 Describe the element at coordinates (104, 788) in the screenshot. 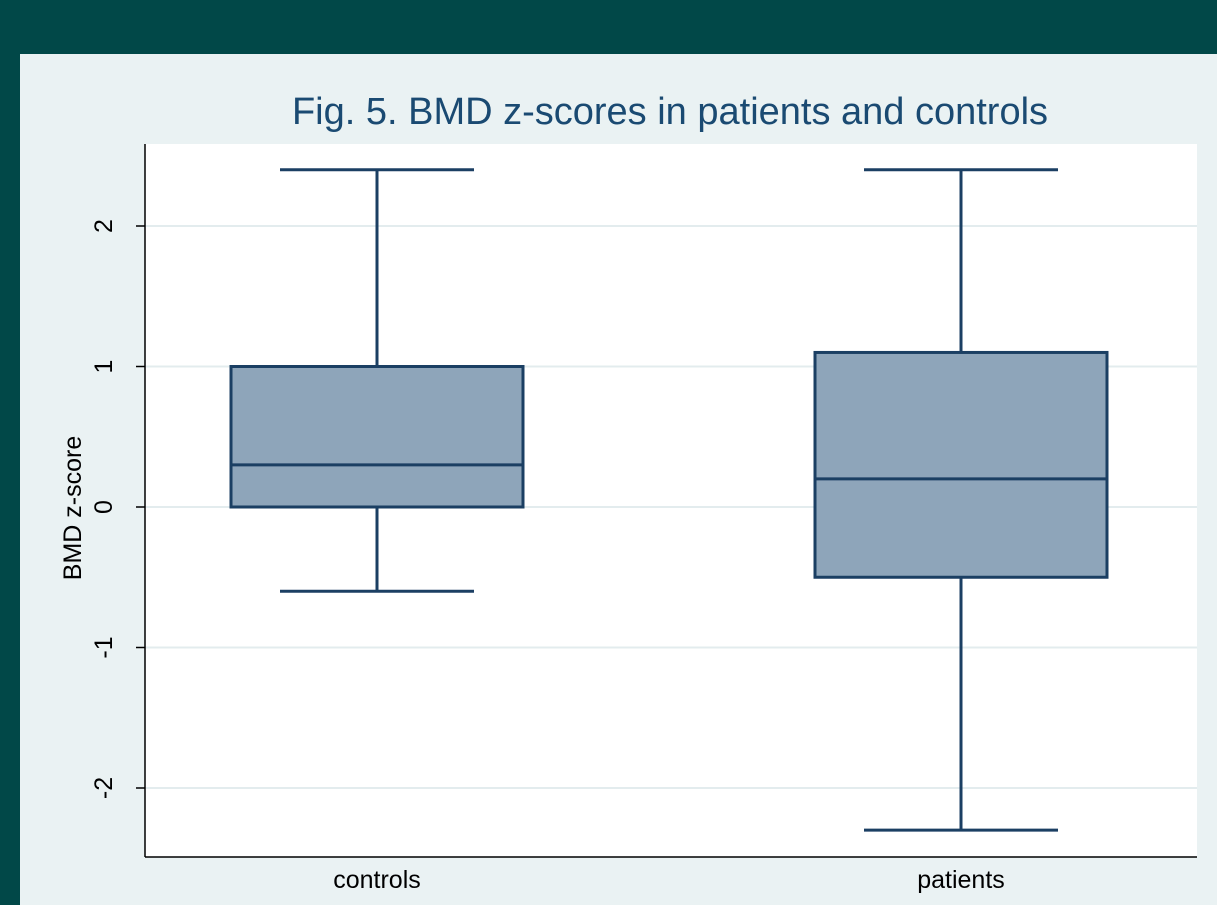

I see `y-tick-label: -2` at that location.